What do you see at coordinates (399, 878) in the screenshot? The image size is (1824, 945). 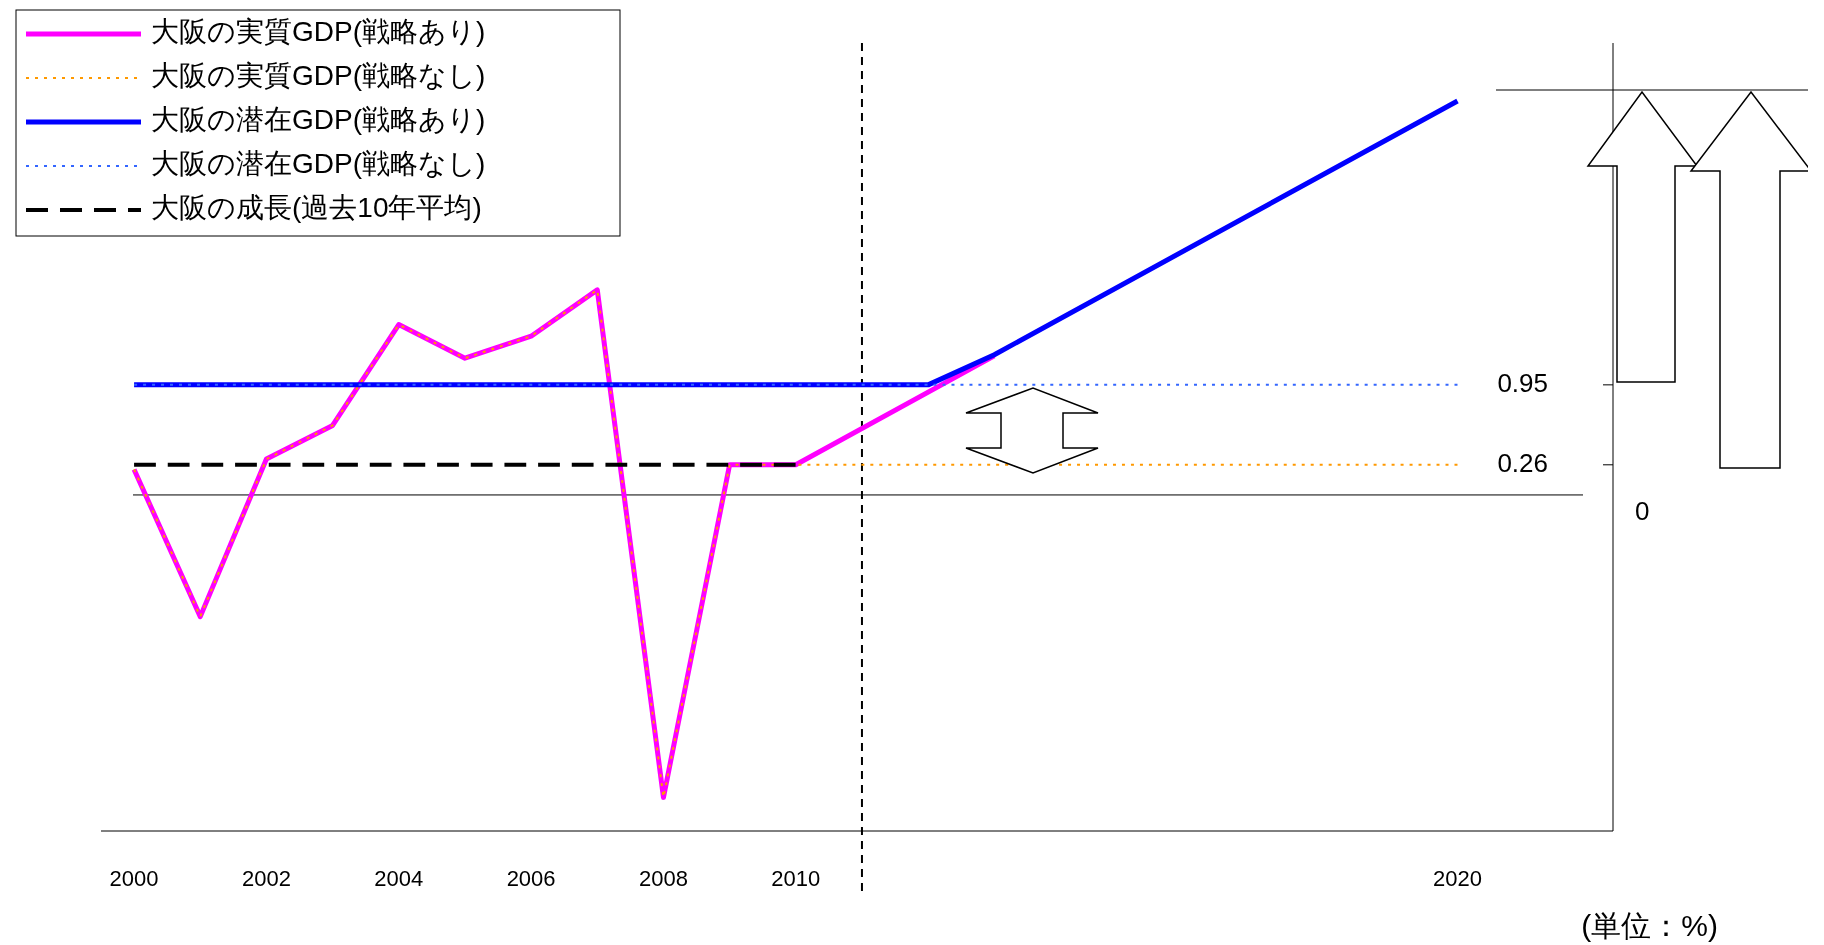 I see `x-tick-label: 2004` at bounding box center [399, 878].